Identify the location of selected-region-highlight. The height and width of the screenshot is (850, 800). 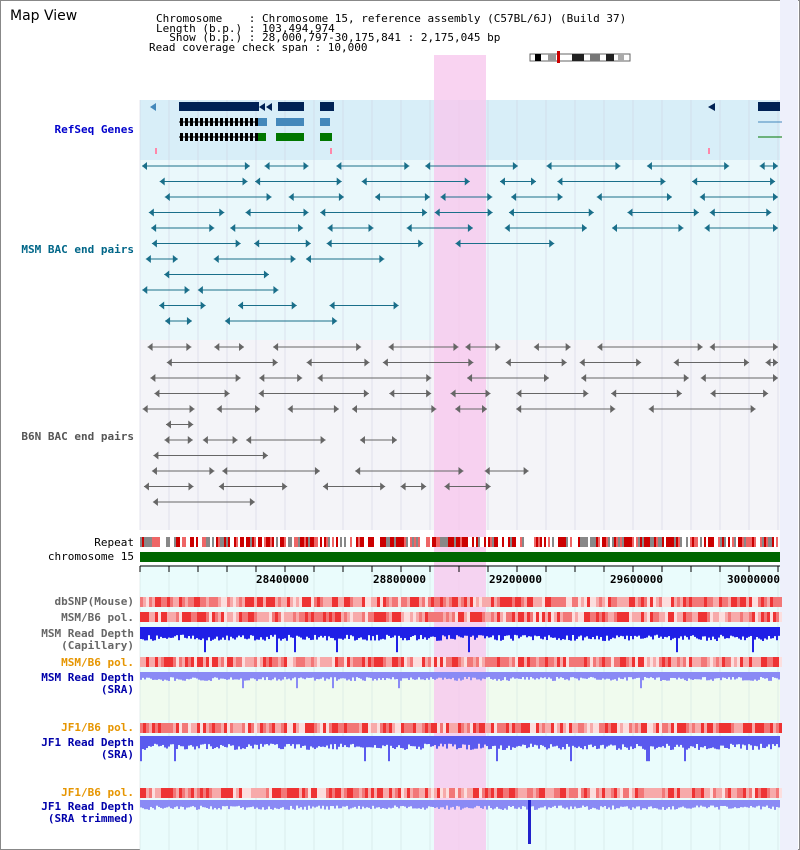
(460, 452).